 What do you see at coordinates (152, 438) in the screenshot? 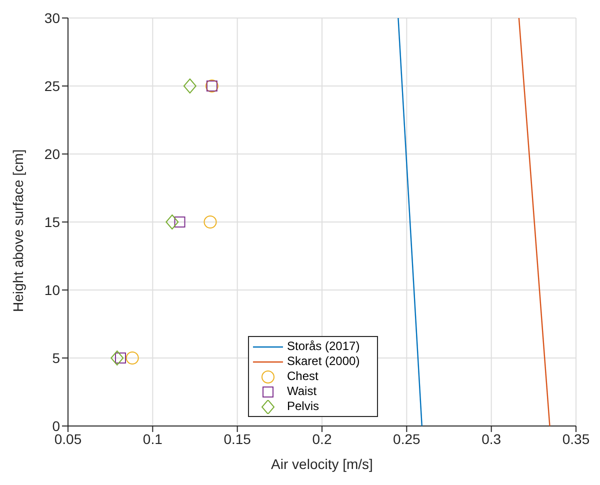
I see `x-tick-label: 0.1` at bounding box center [152, 438].